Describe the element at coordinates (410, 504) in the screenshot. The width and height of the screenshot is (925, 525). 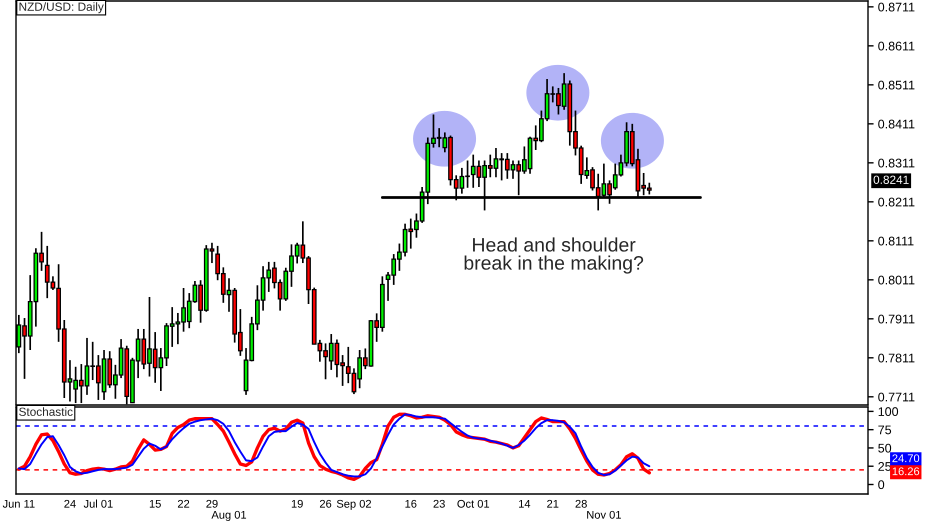
I see `x-tick-label: 16` at that location.